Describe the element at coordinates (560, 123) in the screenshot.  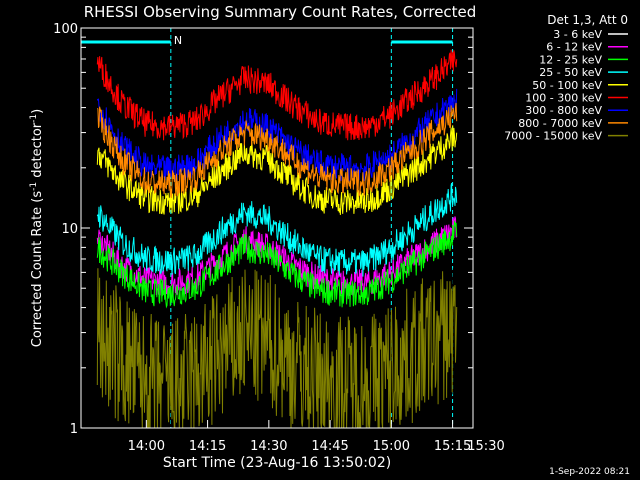
I see `legend-label-7: 800 - 7000 keV` at that location.